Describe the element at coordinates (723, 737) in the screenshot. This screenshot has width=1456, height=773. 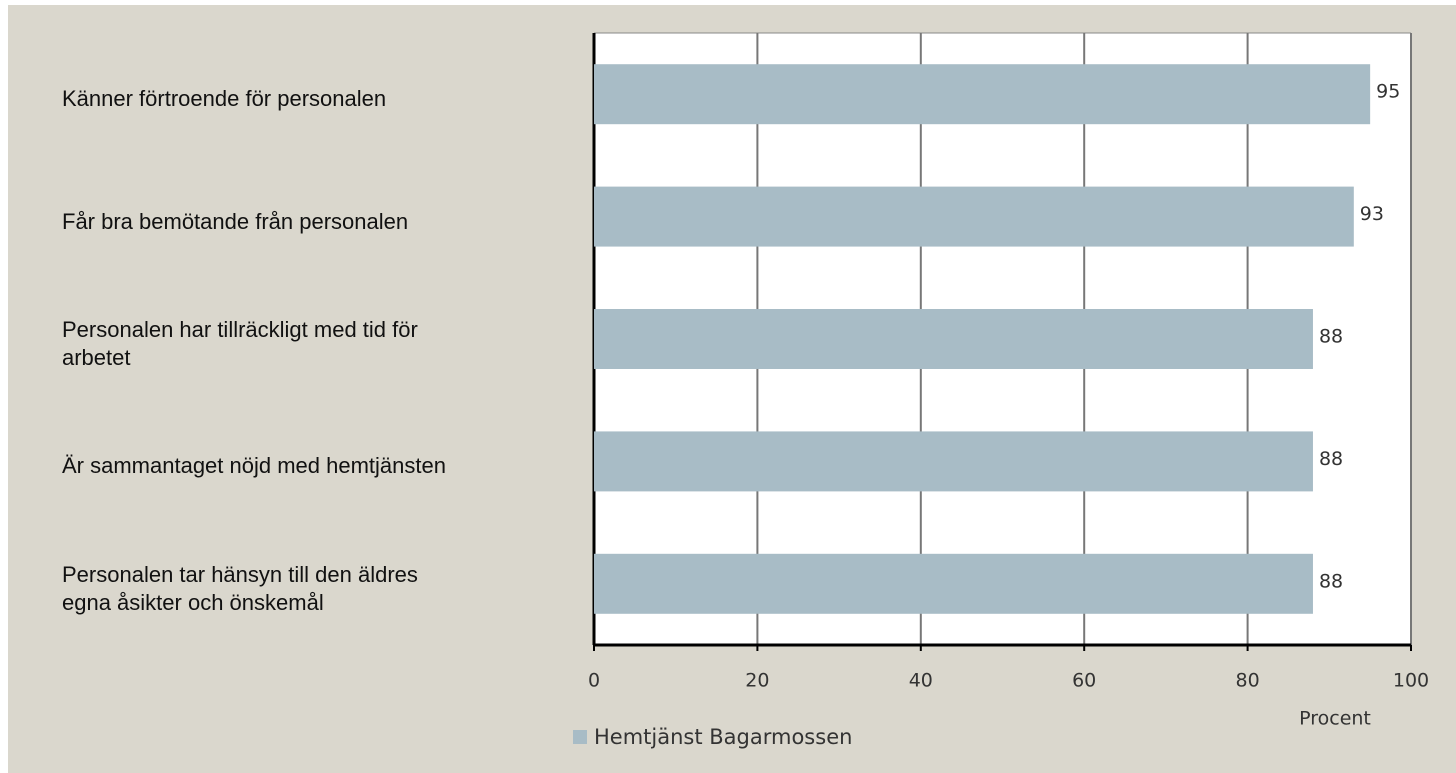
I see `legend-label: Hemtjänst Bagarmossen` at that location.